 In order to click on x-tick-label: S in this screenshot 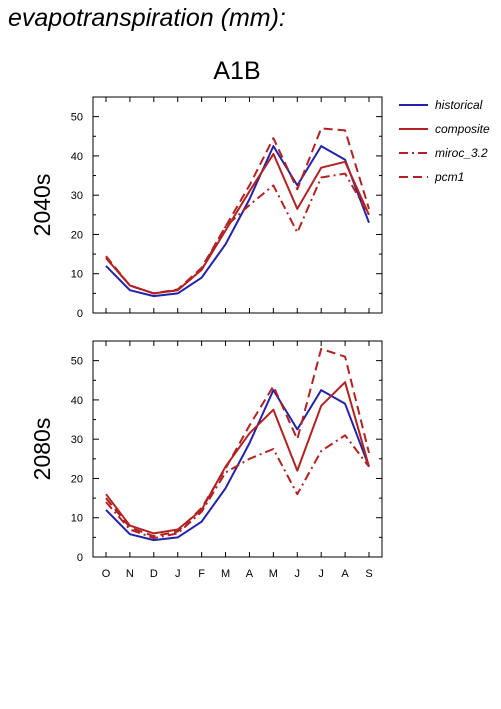, I will do `click(368, 574)`.